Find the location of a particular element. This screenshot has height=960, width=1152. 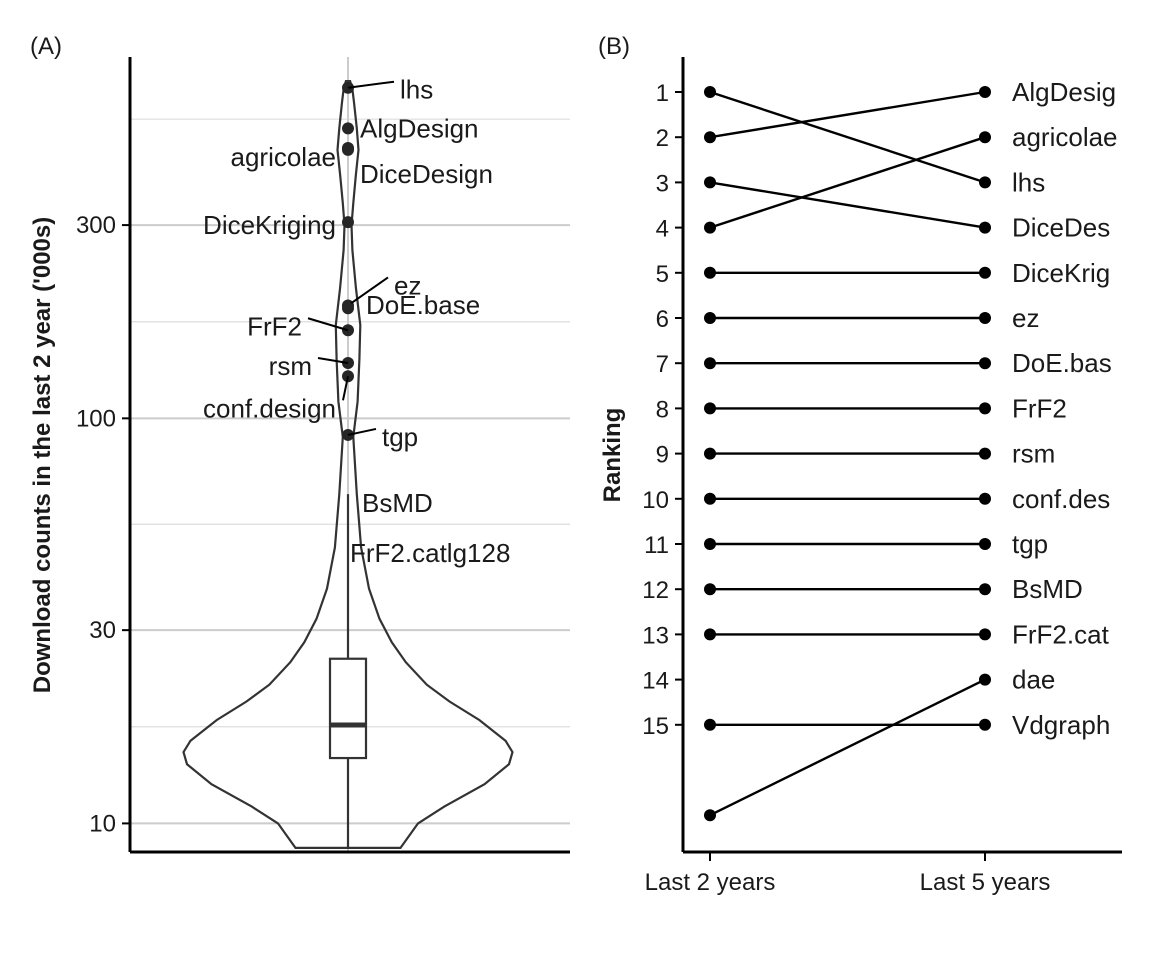

point-label: conf.design is located at coordinates (269, 408).